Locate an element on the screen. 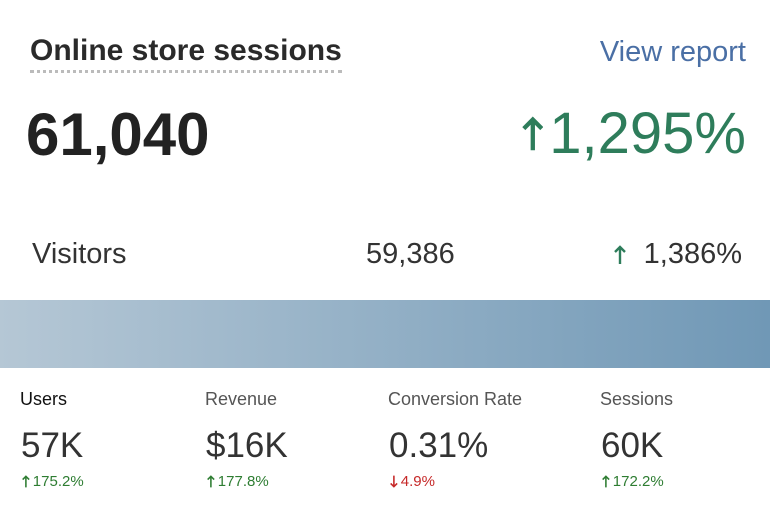 This screenshot has width=770, height=530. metric-value: $16K is located at coordinates (247, 445).